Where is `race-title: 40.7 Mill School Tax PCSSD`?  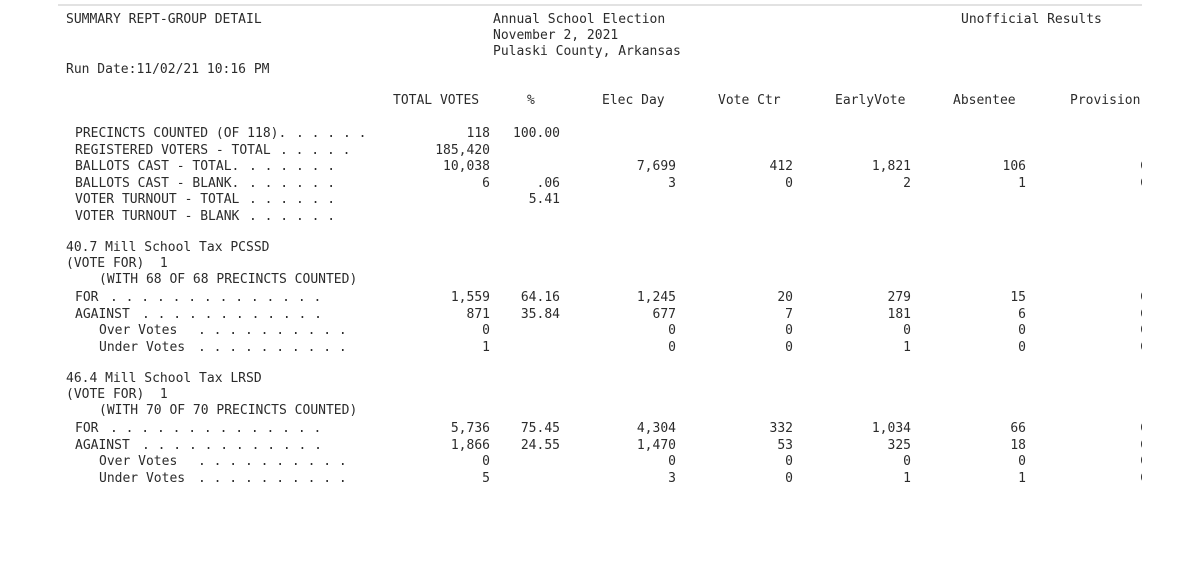 race-title: 40.7 Mill School Tax PCSSD is located at coordinates (168, 247).